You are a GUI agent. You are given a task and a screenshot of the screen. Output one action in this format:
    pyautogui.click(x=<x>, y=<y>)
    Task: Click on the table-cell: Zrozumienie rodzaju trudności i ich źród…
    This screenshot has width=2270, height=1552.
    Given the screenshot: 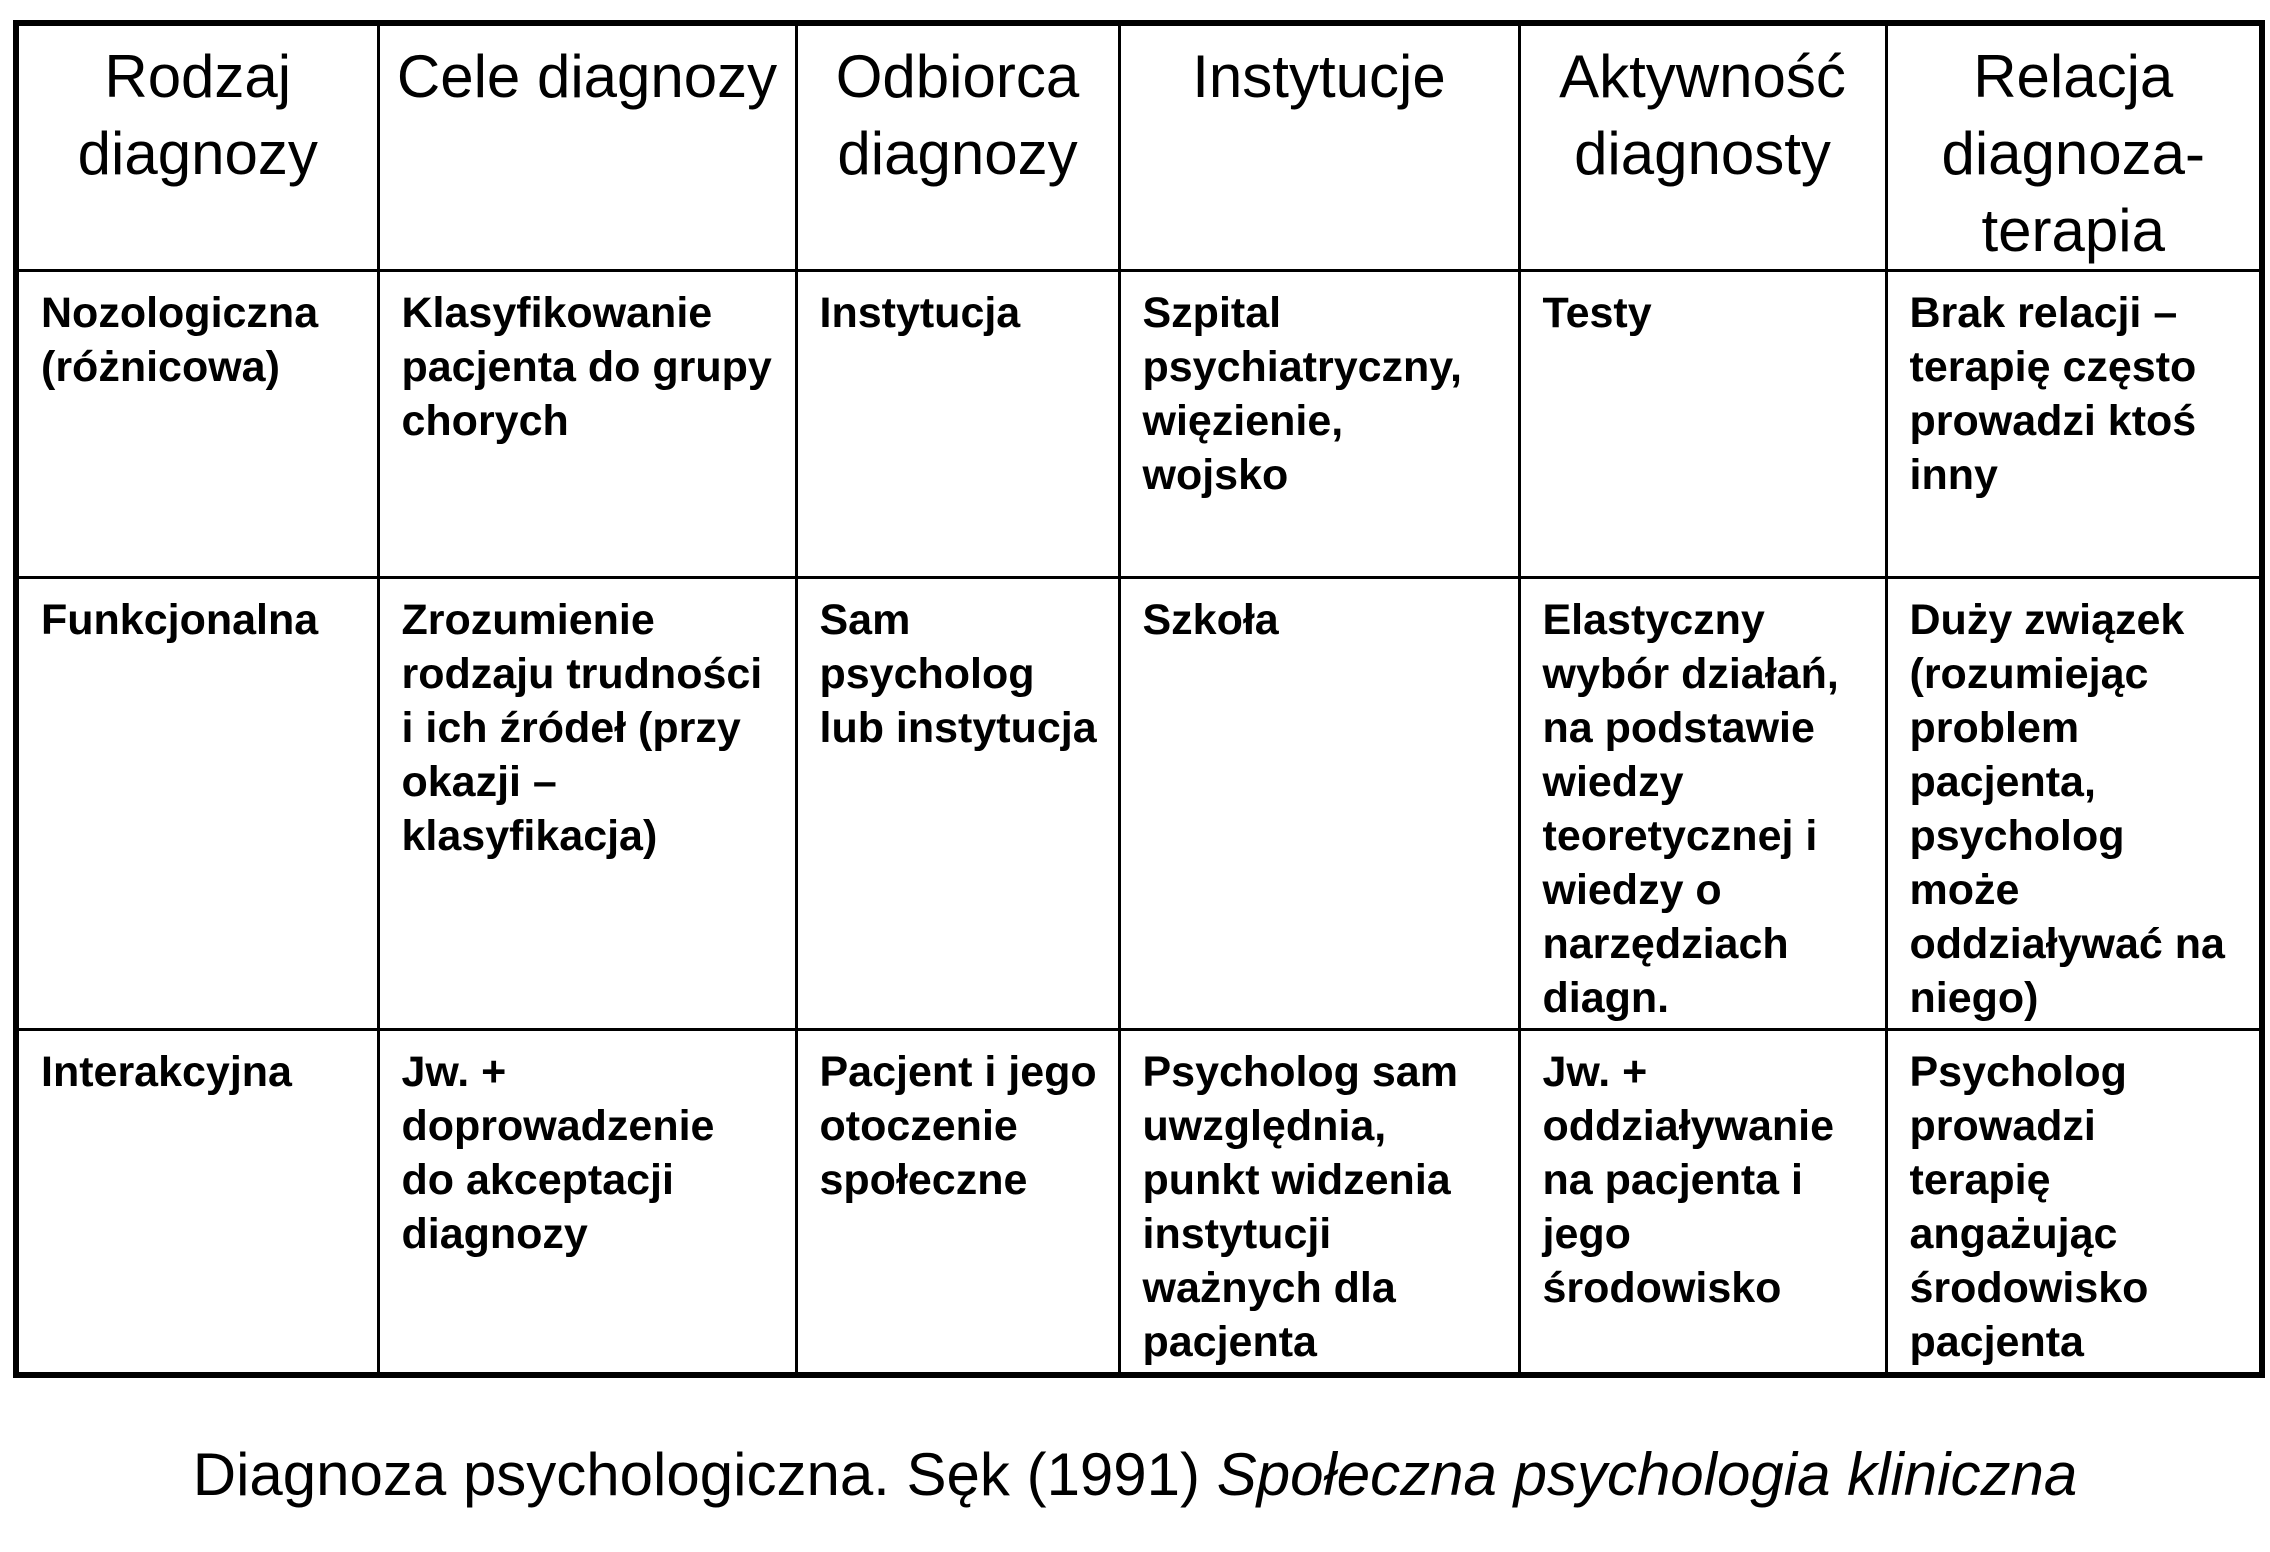 What is the action you would take?
    pyautogui.click(x=587, y=803)
    